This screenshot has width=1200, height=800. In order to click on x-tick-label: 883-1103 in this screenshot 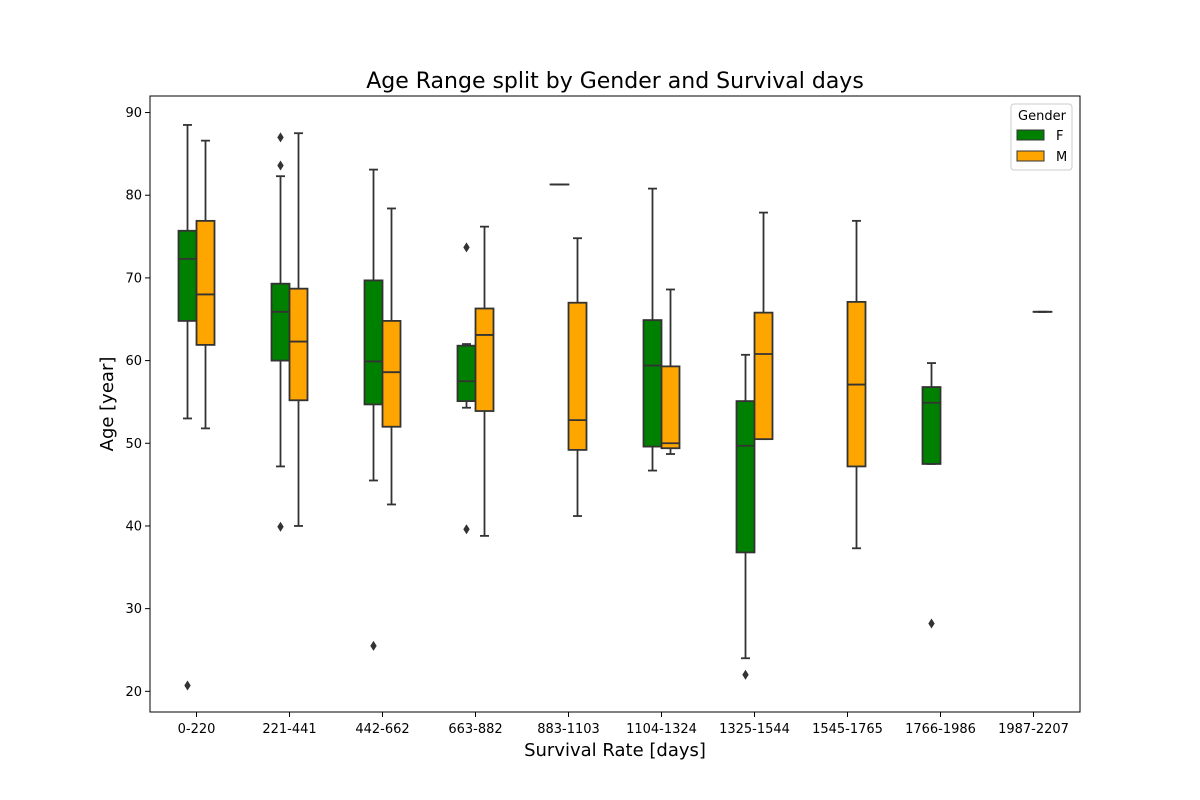, I will do `click(568, 729)`.